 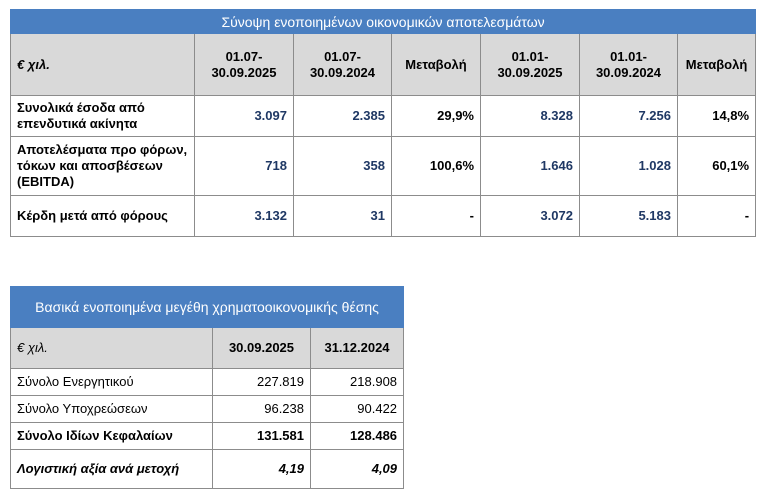 What do you see at coordinates (261, 382) in the screenshot?
I see `value-cell: 227.819` at bounding box center [261, 382].